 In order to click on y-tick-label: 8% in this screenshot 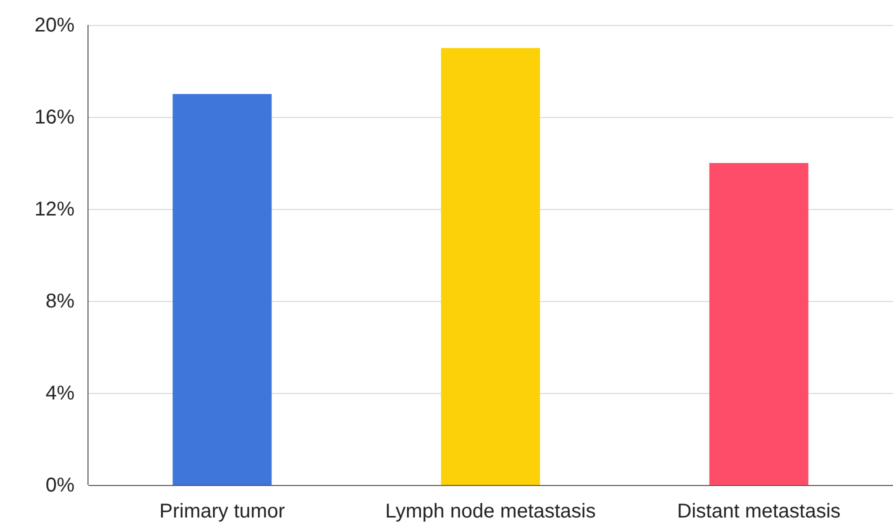, I will do `click(60, 301)`.